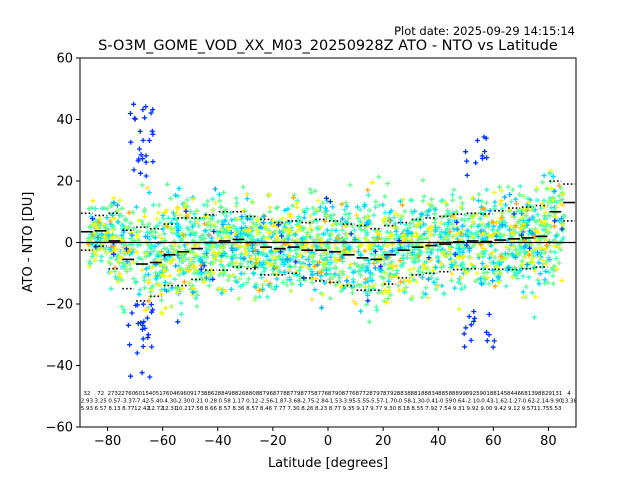  I want to click on band-stat-0-3: 2760, so click(128, 394).